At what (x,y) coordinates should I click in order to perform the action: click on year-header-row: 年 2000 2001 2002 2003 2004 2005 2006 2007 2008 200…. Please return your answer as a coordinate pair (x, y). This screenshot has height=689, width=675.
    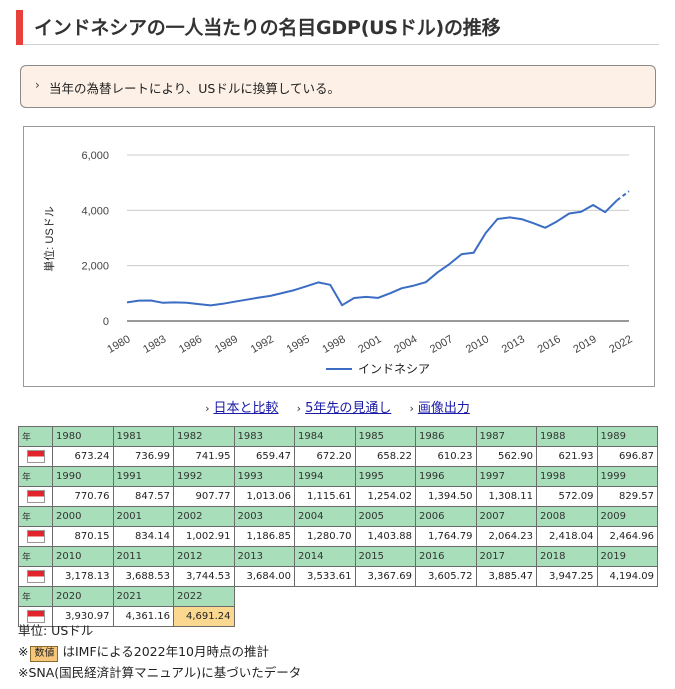
    Looking at the image, I should click on (338, 516).